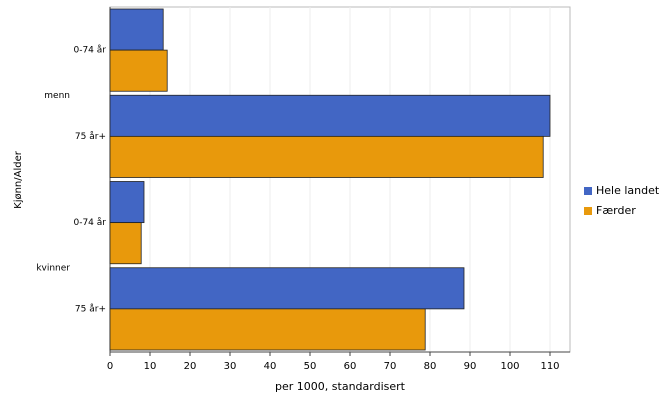  Describe the element at coordinates (390, 366) in the screenshot. I see `x-tick-label: 70` at that location.